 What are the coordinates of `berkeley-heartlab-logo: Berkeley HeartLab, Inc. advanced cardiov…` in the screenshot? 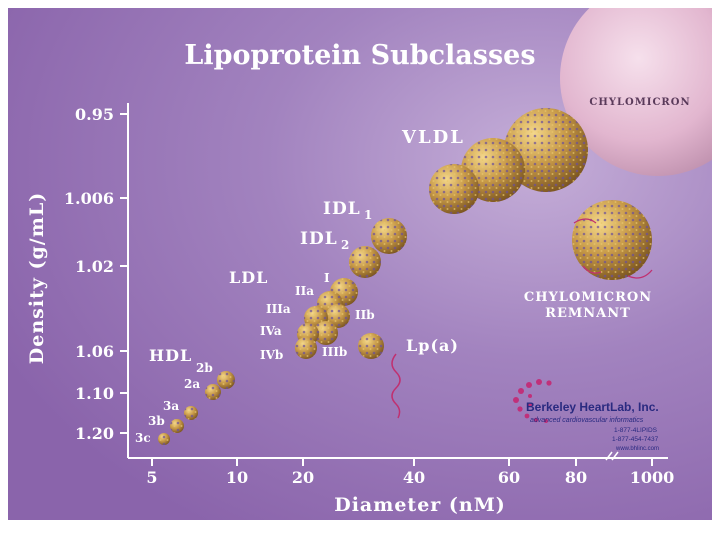 It's located at (586, 415).